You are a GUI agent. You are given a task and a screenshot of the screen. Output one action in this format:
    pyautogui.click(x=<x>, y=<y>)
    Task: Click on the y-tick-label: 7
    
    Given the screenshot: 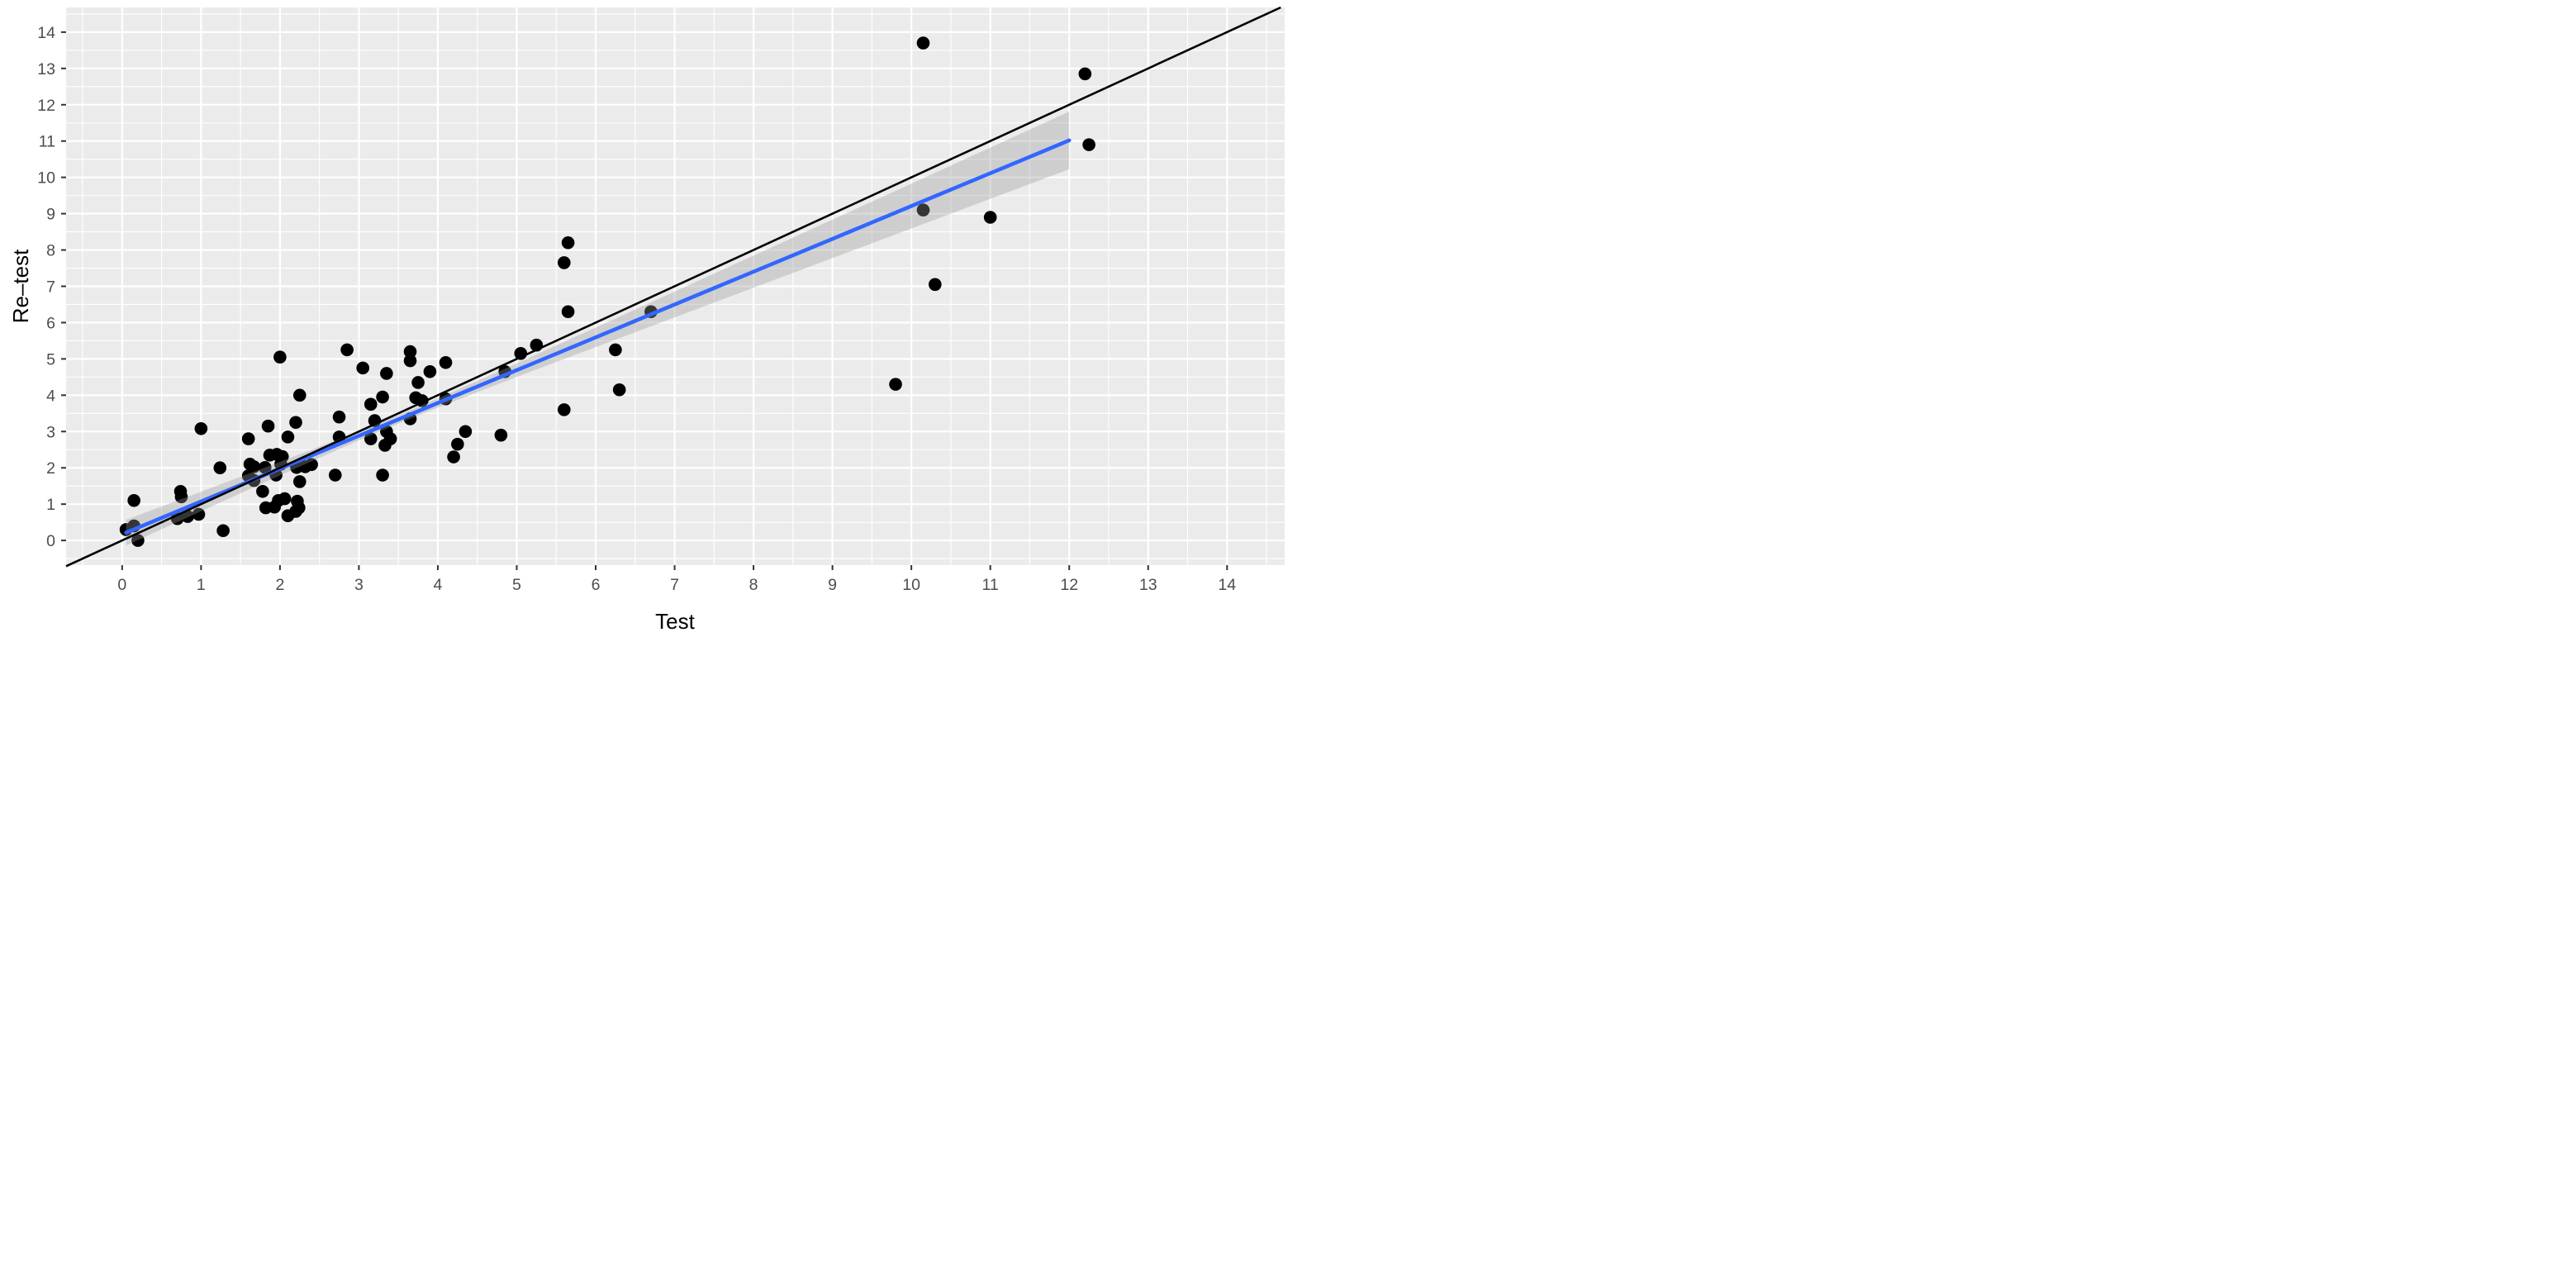 What is the action you would take?
    pyautogui.click(x=50, y=287)
    